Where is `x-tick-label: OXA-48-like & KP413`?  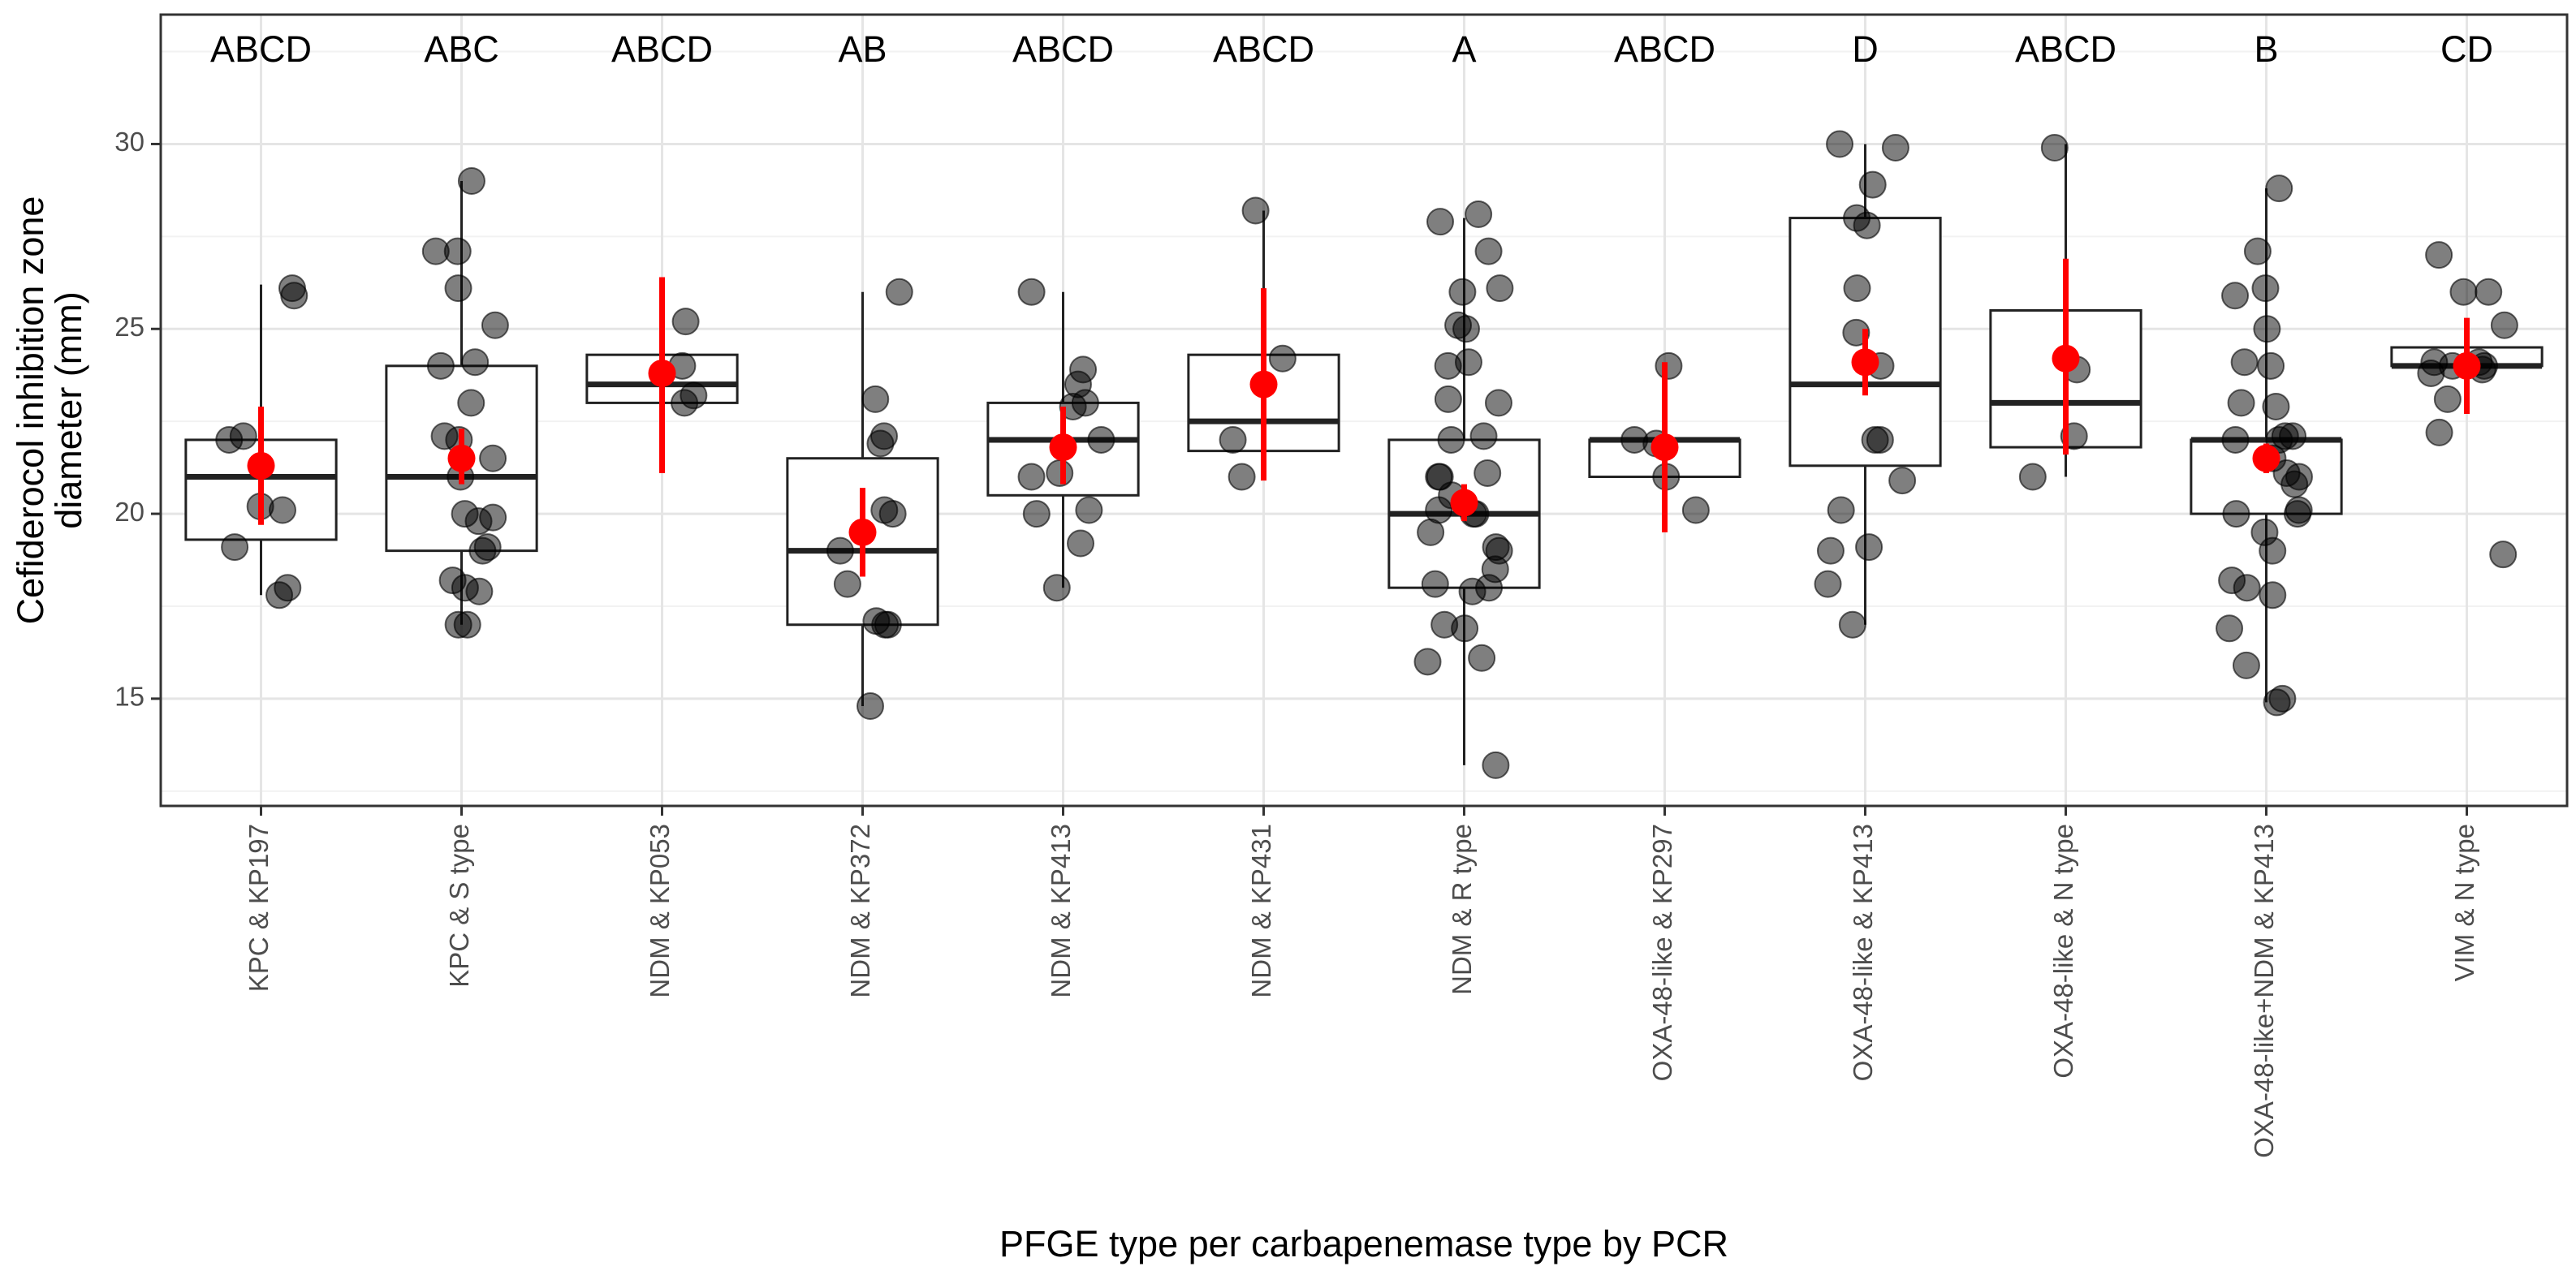
x-tick-label: OXA-48-like & KP413 is located at coordinates (1863, 953).